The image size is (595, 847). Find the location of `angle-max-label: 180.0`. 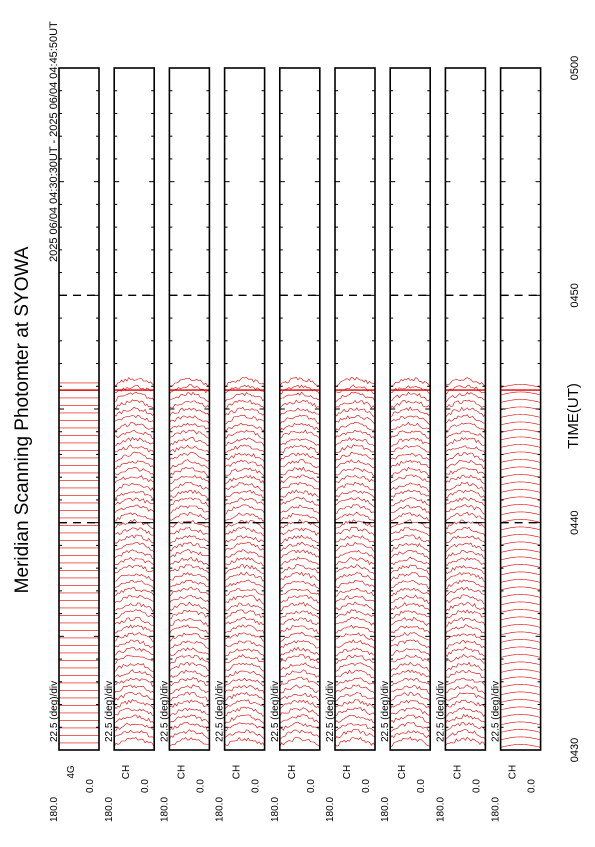

angle-max-label: 180.0 is located at coordinates (164, 809).